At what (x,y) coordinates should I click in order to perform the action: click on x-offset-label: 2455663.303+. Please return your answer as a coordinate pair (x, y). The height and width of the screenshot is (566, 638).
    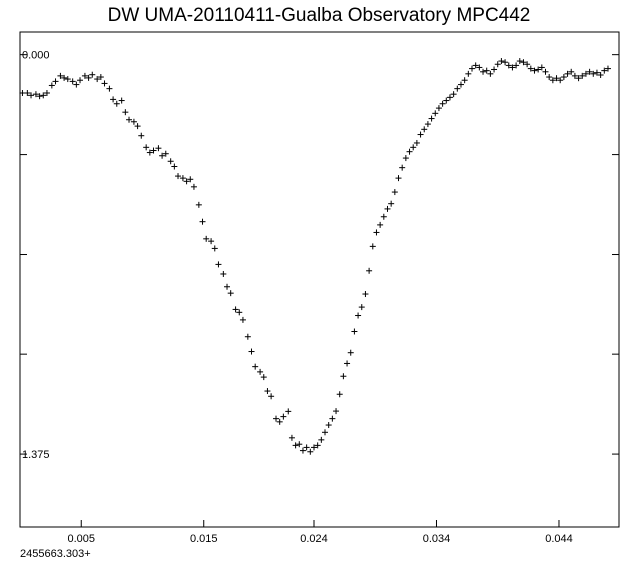
    Looking at the image, I should click on (55, 554).